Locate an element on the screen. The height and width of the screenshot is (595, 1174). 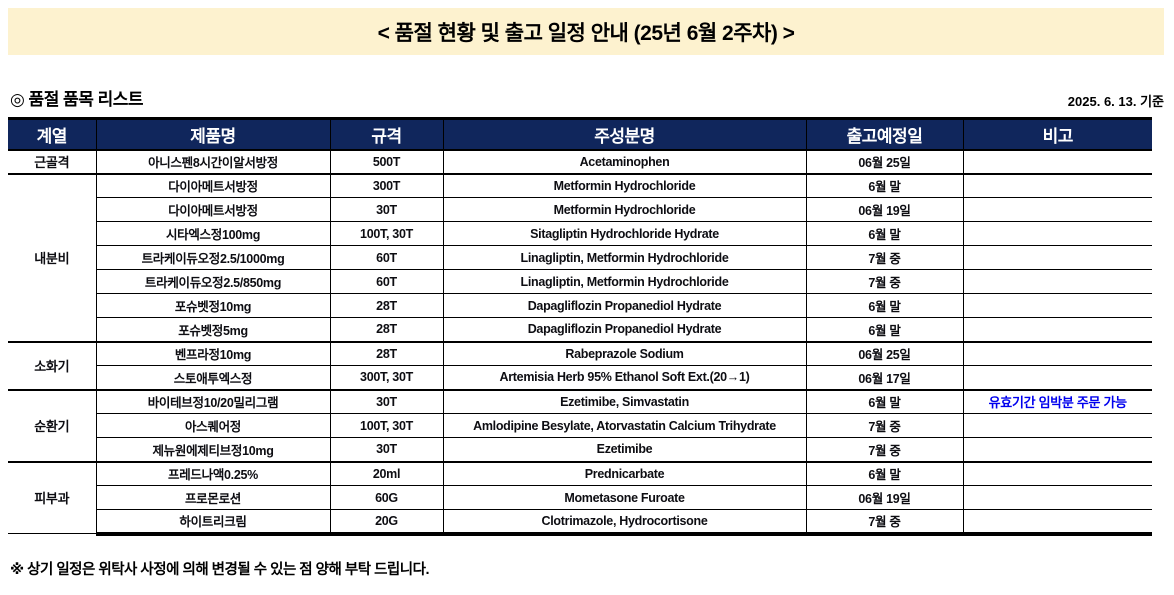
product-cell: 아스퀘어정 is located at coordinates (213, 425).